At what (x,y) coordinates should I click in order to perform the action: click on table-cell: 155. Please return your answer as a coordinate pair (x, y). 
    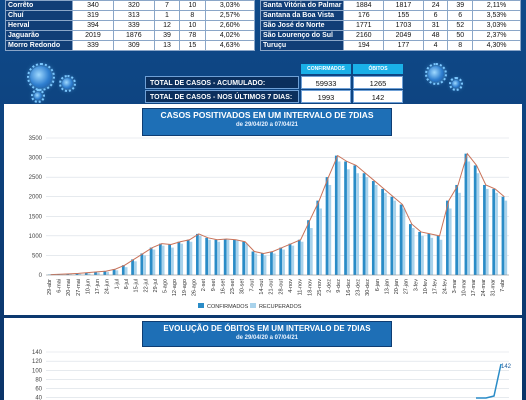
    Looking at the image, I should click on (403, 15).